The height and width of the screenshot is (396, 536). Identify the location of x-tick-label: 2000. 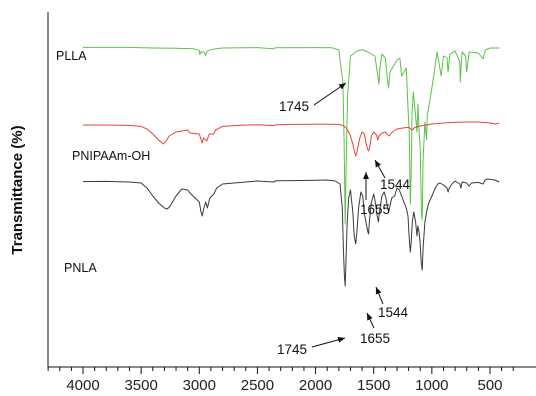
(315, 385).